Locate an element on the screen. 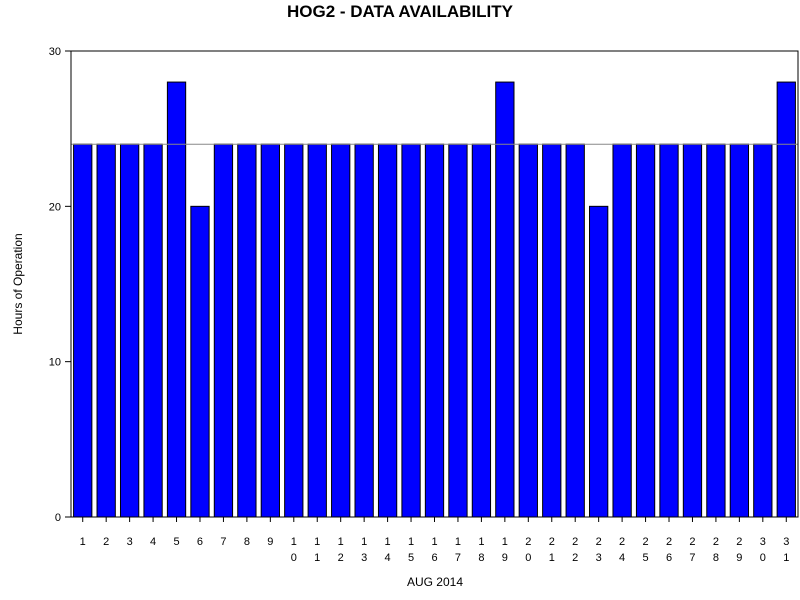  x-tick-label: 6 is located at coordinates (200, 542).